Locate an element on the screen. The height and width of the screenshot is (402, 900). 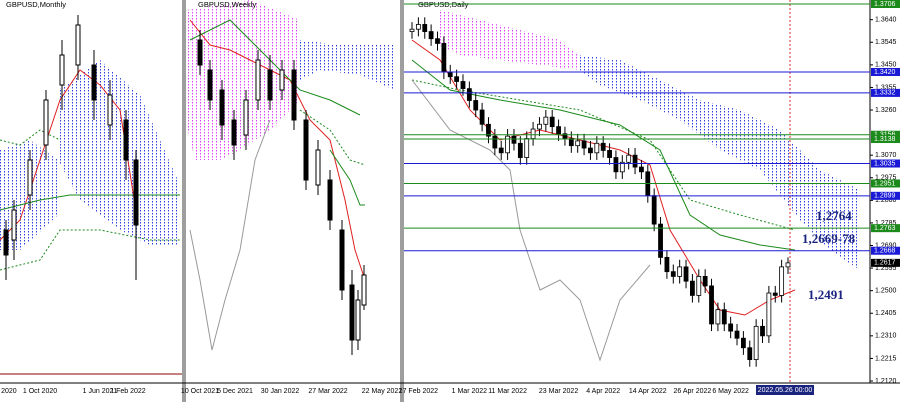
annotation: 1,2764 is located at coordinates (834, 215).